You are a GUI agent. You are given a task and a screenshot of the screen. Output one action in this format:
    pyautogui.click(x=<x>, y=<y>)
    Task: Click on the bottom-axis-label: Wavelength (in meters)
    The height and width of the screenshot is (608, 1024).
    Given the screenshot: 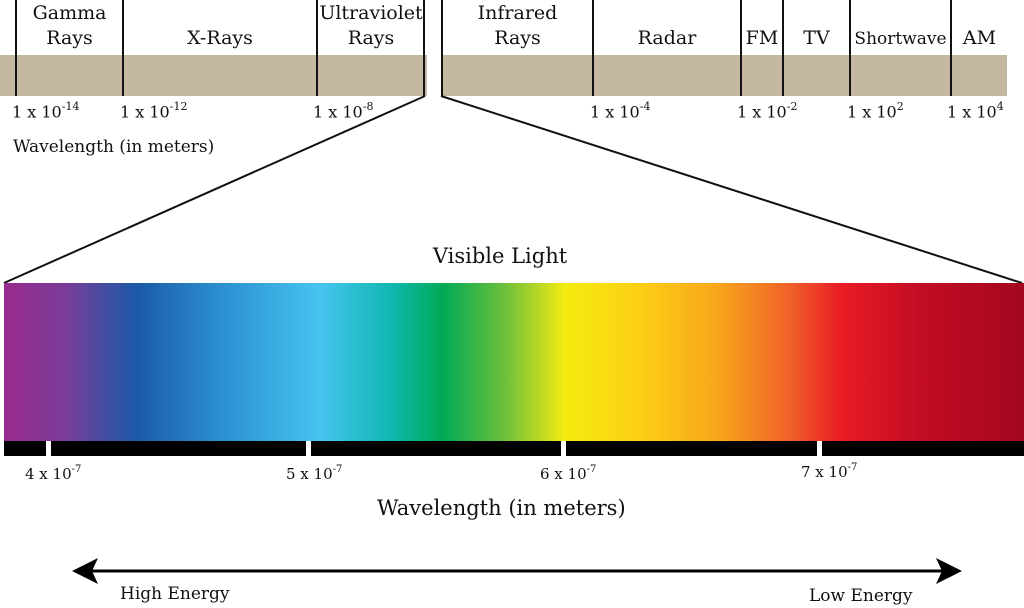 What is the action you would take?
    pyautogui.click(x=501, y=508)
    